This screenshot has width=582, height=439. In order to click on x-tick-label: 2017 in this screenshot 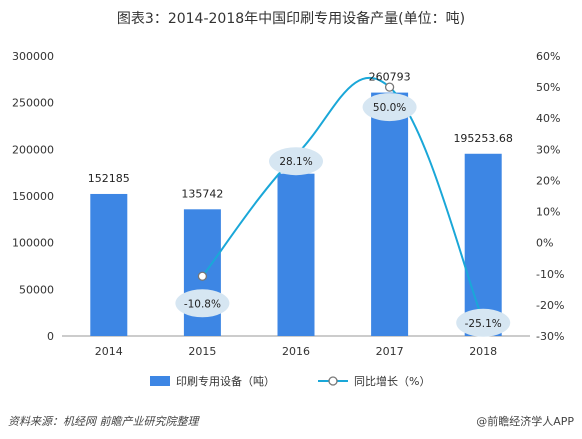, I will do `click(390, 351)`.